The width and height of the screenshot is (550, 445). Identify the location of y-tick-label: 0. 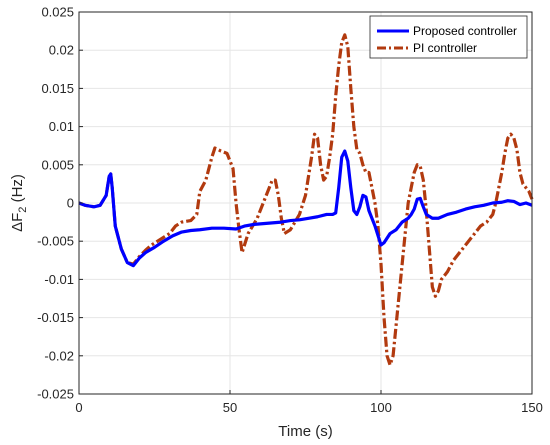
(70, 203).